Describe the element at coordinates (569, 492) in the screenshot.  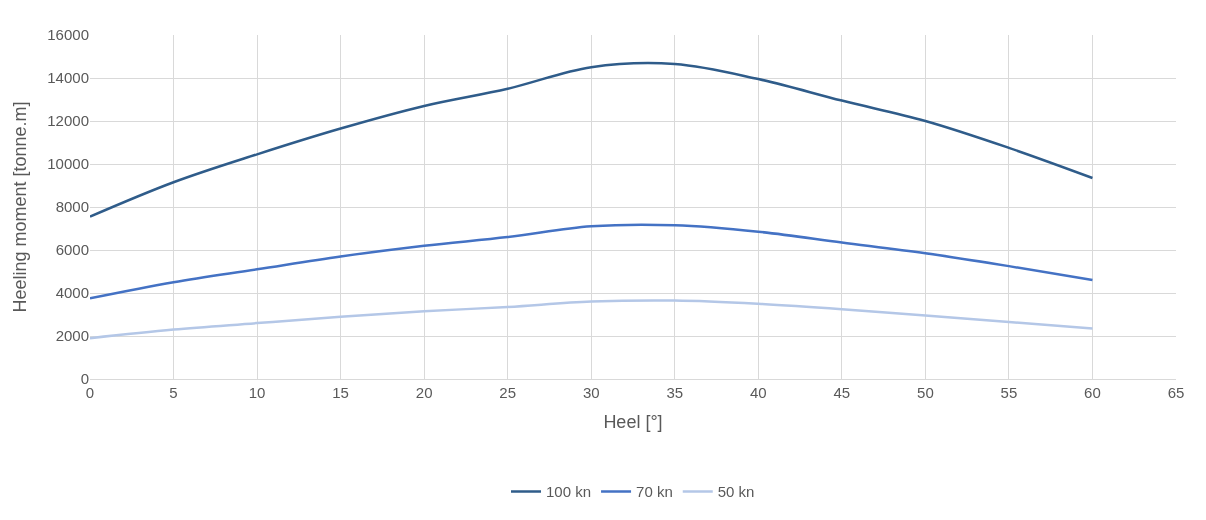
I see `legend-label: 100 kn` at that location.